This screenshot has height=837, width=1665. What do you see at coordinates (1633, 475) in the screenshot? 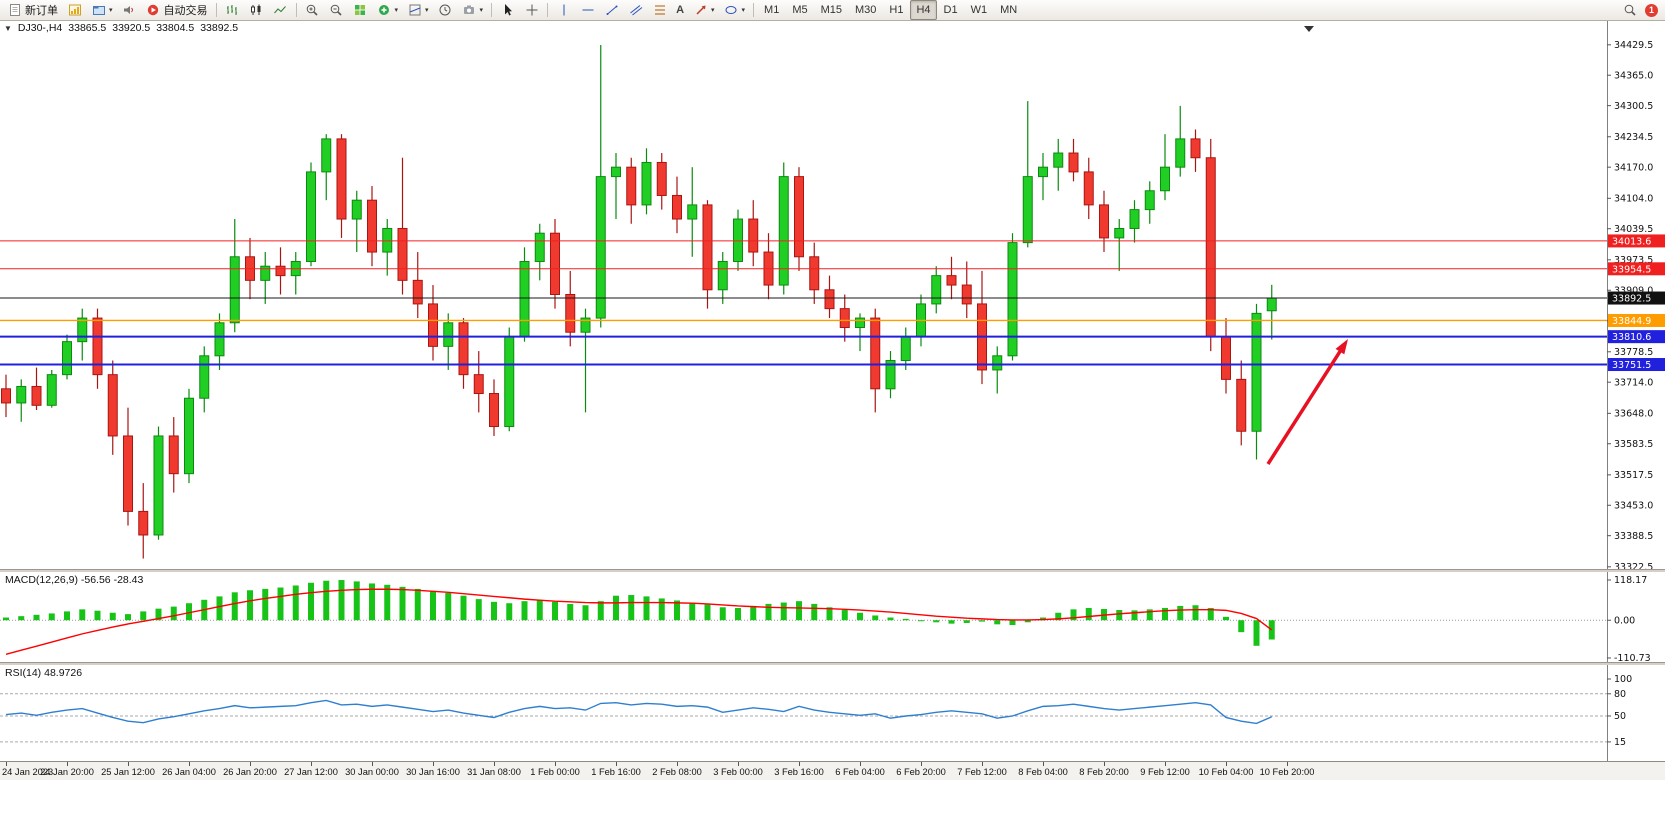
I see `price-axis-label: 33517.5` at bounding box center [1633, 475].